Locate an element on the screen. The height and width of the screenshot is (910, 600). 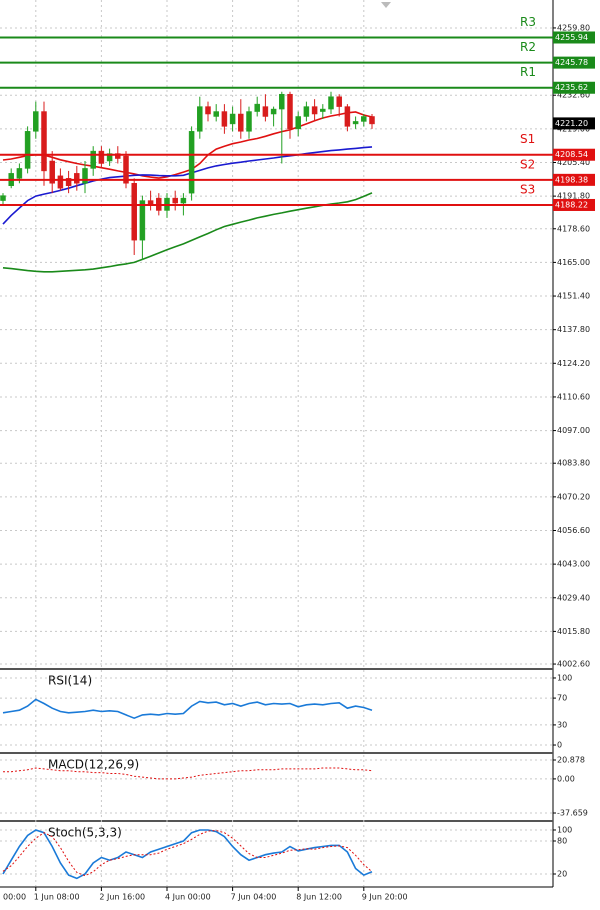
level-name: S2 is located at coordinates (527, 164).